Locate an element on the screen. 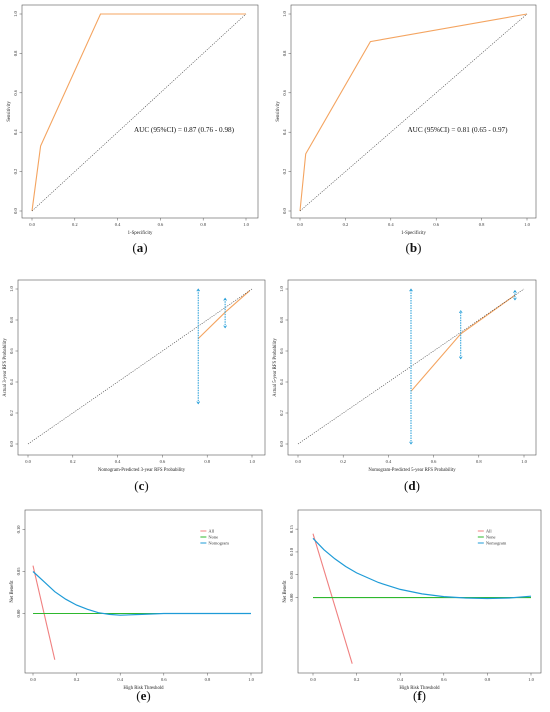  y-tick-label: 0.15 is located at coordinates (291, 528).